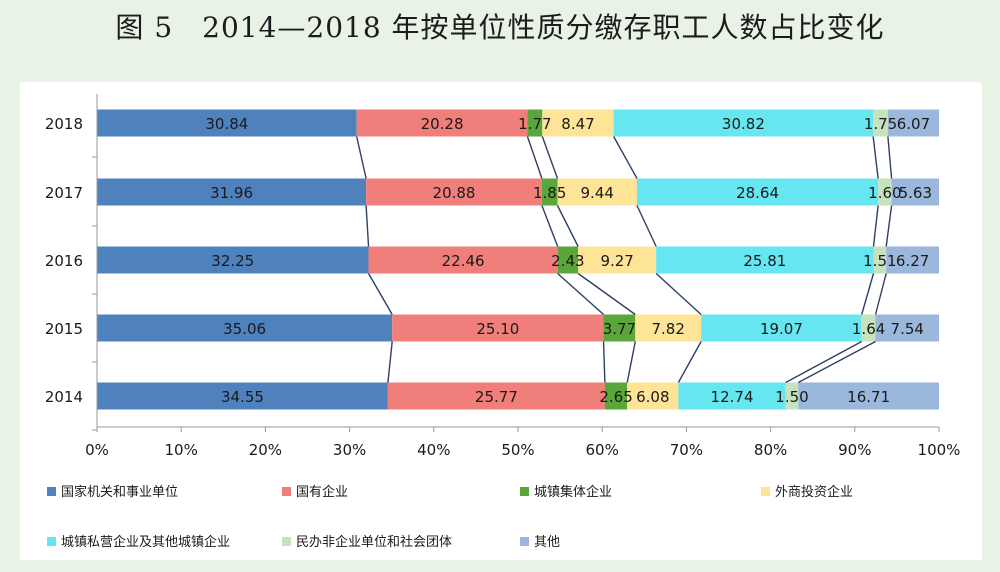  What do you see at coordinates (686, 450) in the screenshot?
I see `x-tick-label: 70%` at bounding box center [686, 450].